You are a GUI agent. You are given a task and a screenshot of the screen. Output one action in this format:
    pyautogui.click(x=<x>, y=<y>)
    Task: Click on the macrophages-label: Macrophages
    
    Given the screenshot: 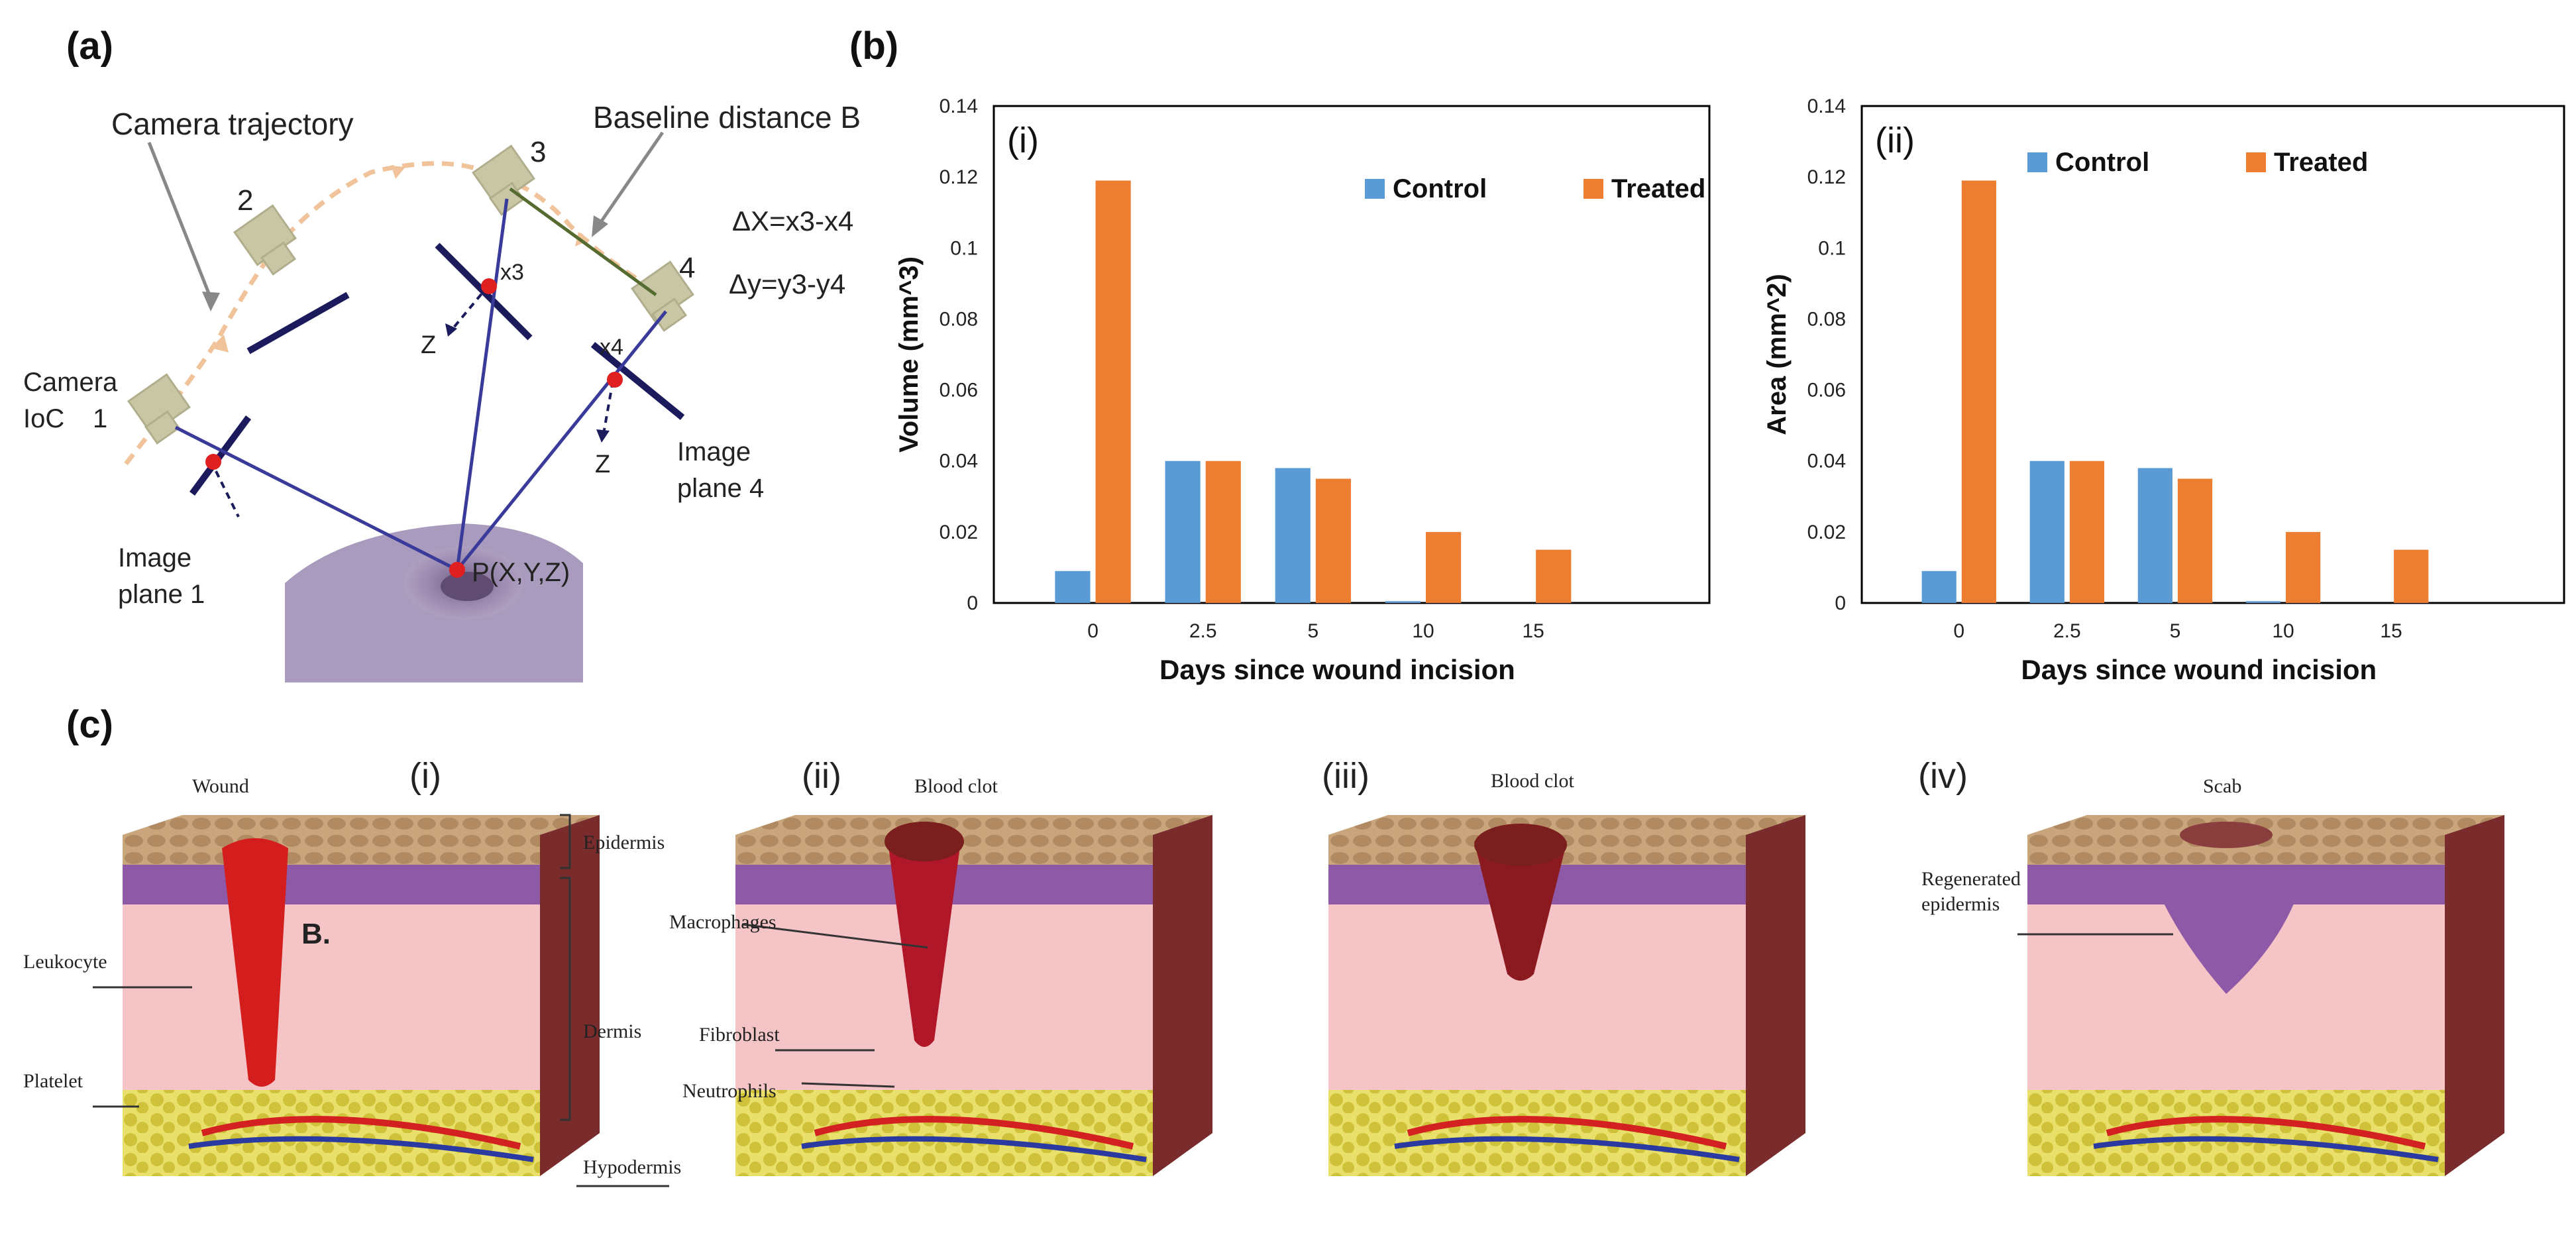 What is the action you would take?
    pyautogui.click(x=723, y=922)
    